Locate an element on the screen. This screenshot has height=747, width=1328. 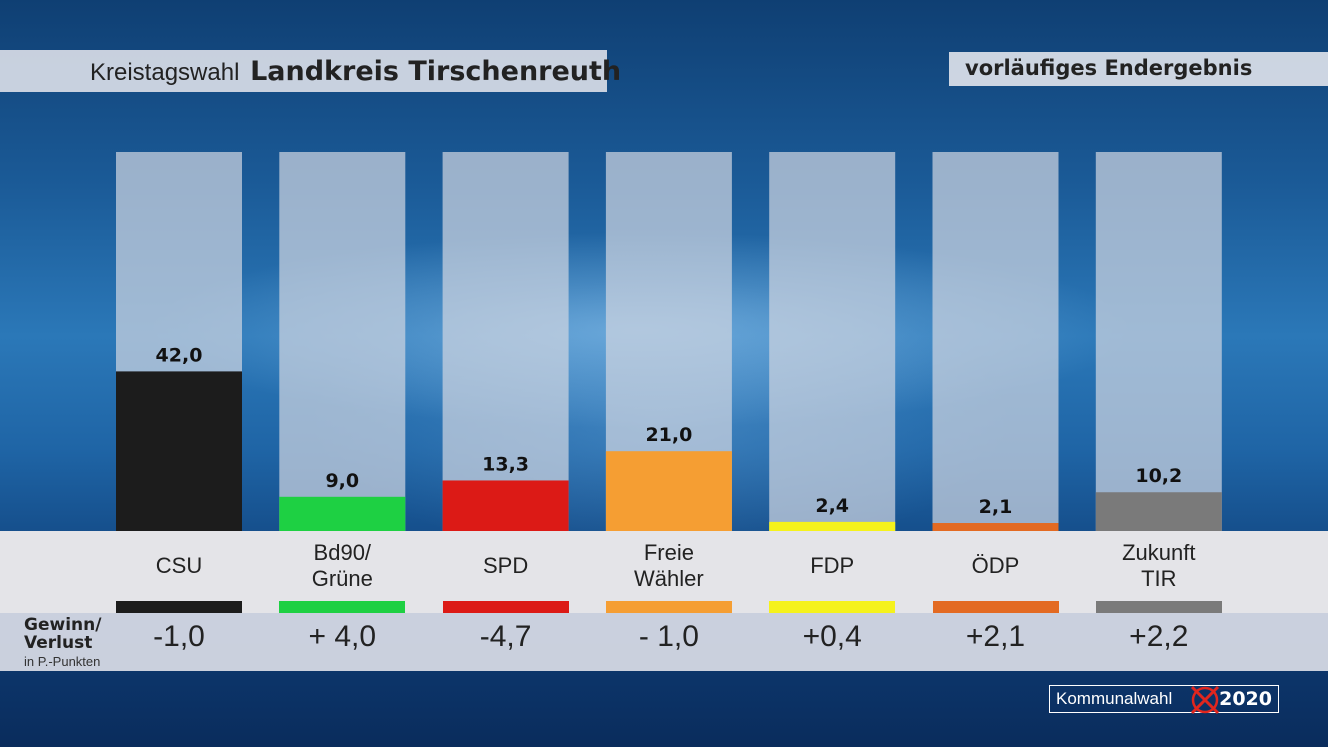
category-label-band is located at coordinates (664, 572).